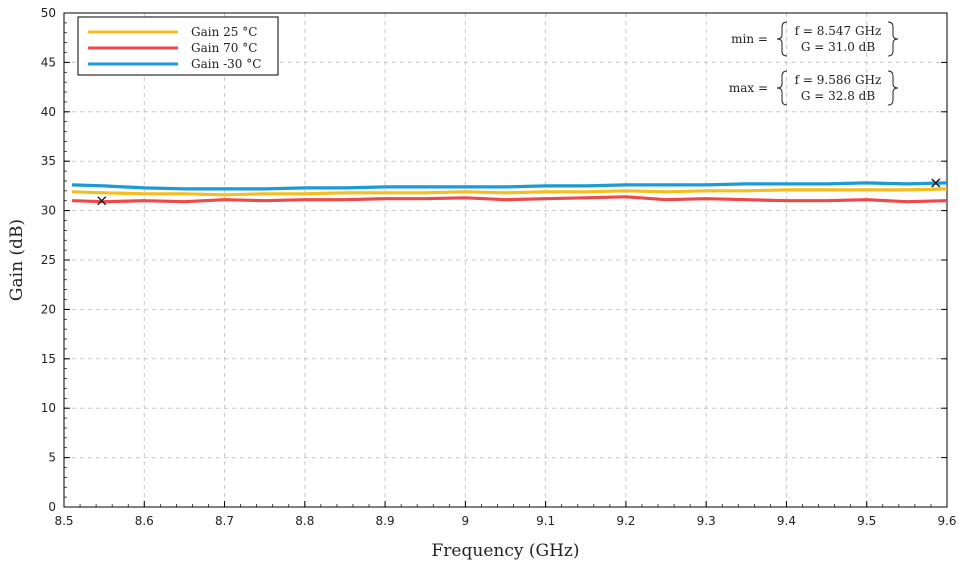  What do you see at coordinates (48, 62) in the screenshot?
I see `y-tick-label: 45` at bounding box center [48, 62].